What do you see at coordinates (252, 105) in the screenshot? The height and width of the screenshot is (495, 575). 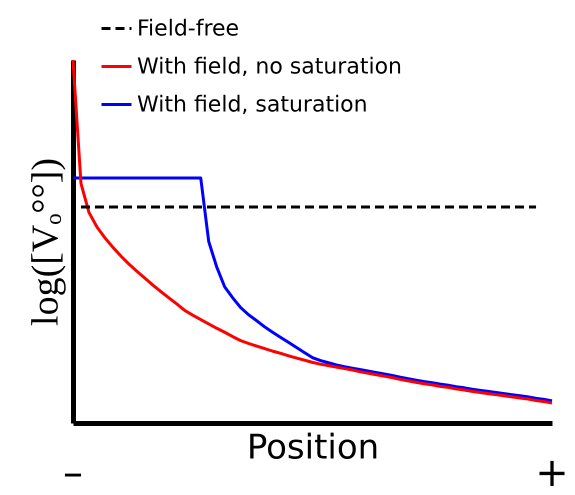 I see `legend-label: With field, saturation` at bounding box center [252, 105].